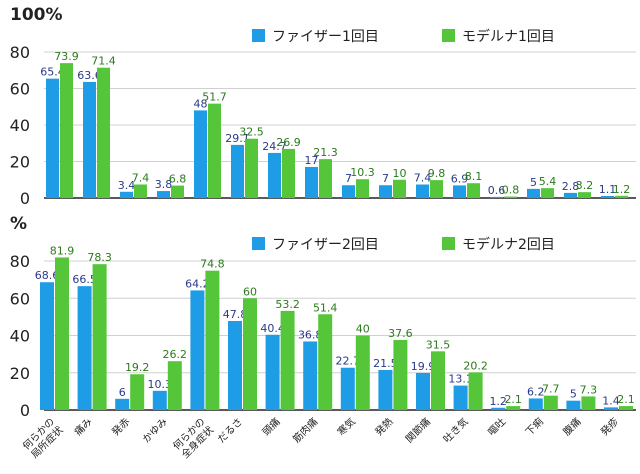 This screenshot has width=640, height=474. I want to click on category-label-line: かゆみ, so click(155, 431).